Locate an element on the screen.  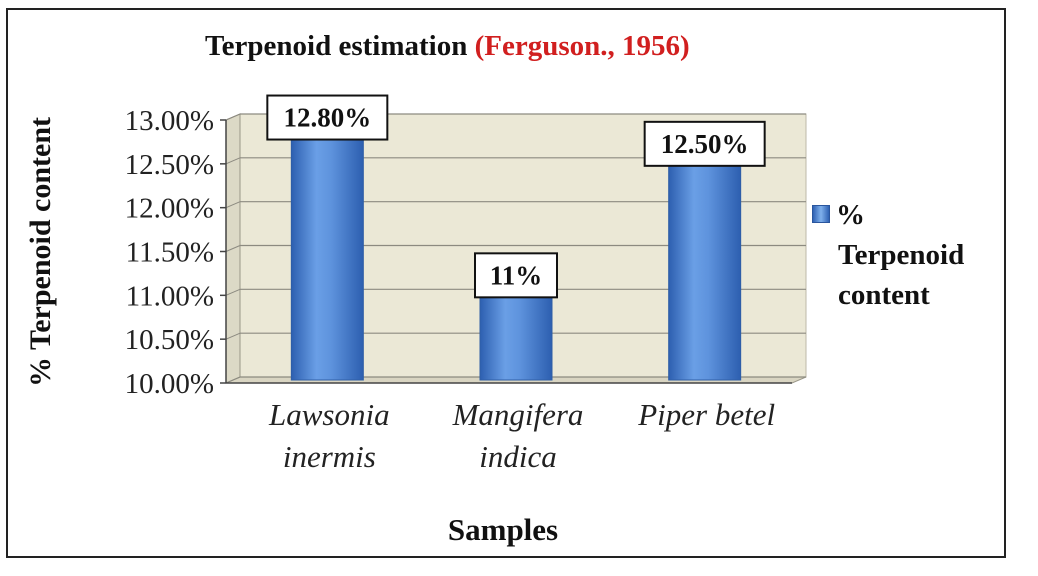
chart-title: Terpenoid estimation (Ferguson., 1956) is located at coordinates (447, 46).